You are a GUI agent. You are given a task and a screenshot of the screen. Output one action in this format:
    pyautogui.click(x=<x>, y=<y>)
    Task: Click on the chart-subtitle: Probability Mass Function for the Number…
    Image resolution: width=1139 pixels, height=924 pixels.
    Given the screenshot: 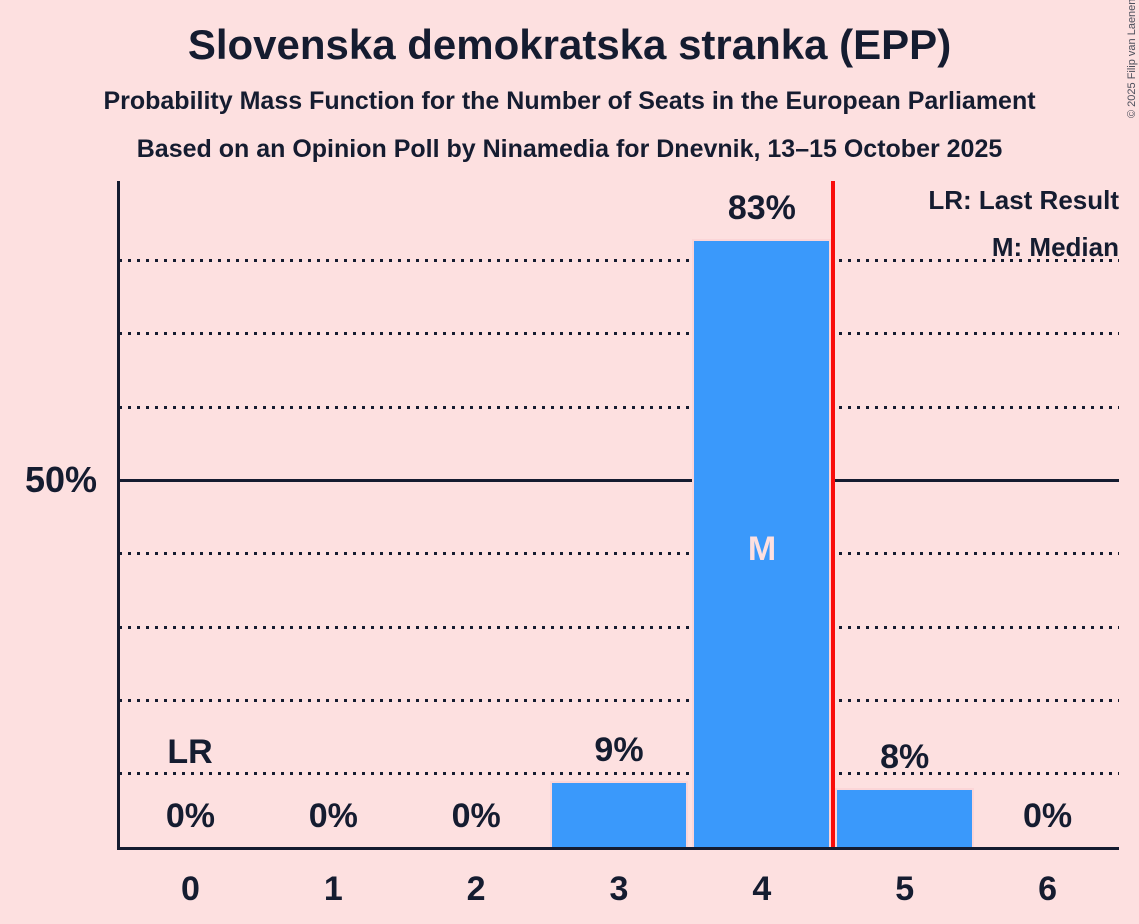 What is the action you would take?
    pyautogui.click(x=569, y=101)
    